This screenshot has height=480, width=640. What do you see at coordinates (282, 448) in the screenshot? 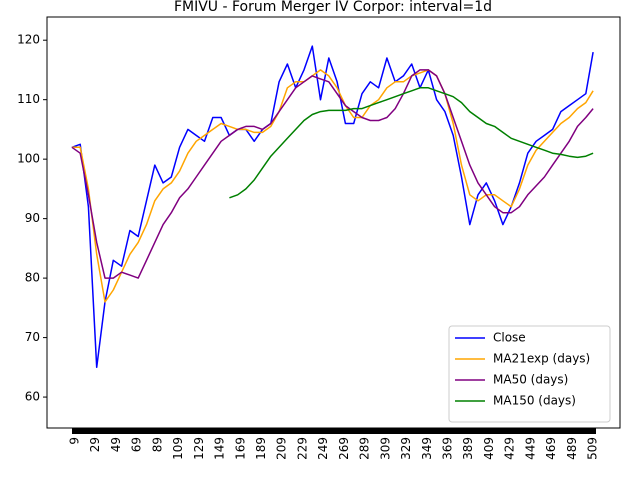
I see `x-tick-label: 209` at bounding box center [282, 448].